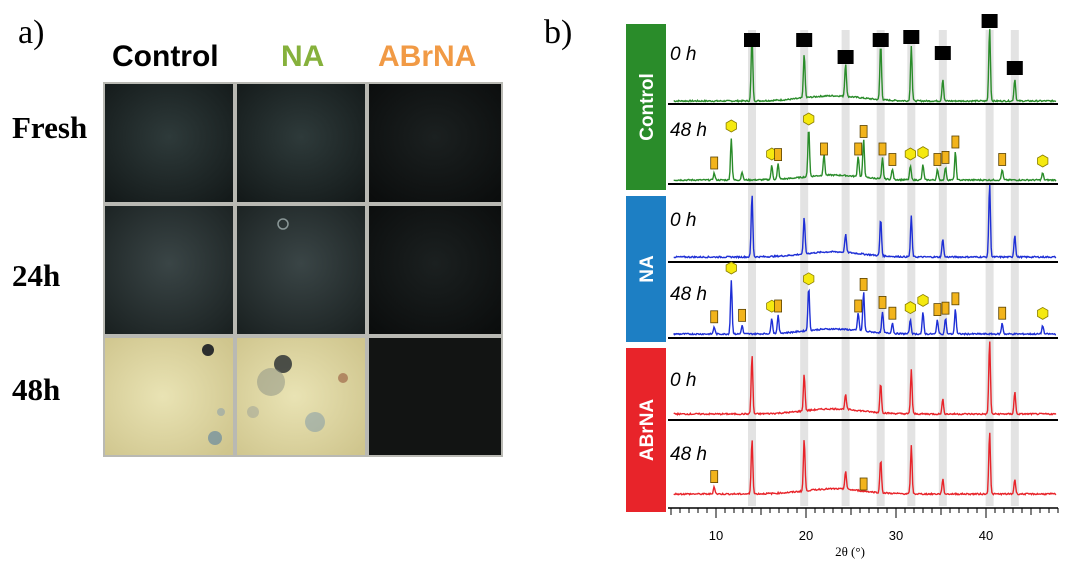  I want to click on x-tick-label-10: 10, so click(716, 535).